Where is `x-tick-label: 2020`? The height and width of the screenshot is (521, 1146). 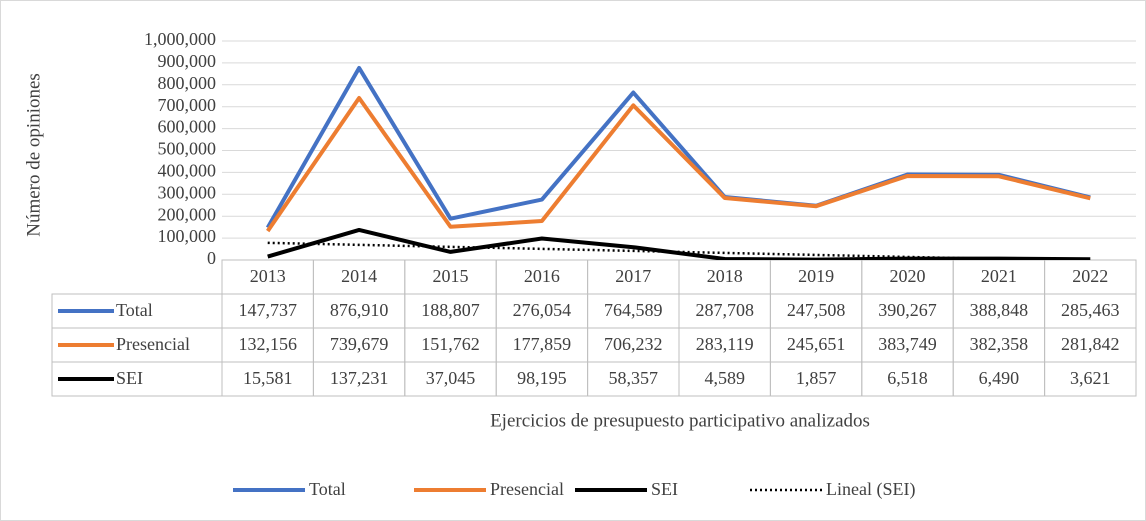
x-tick-label: 2020 is located at coordinates (908, 276).